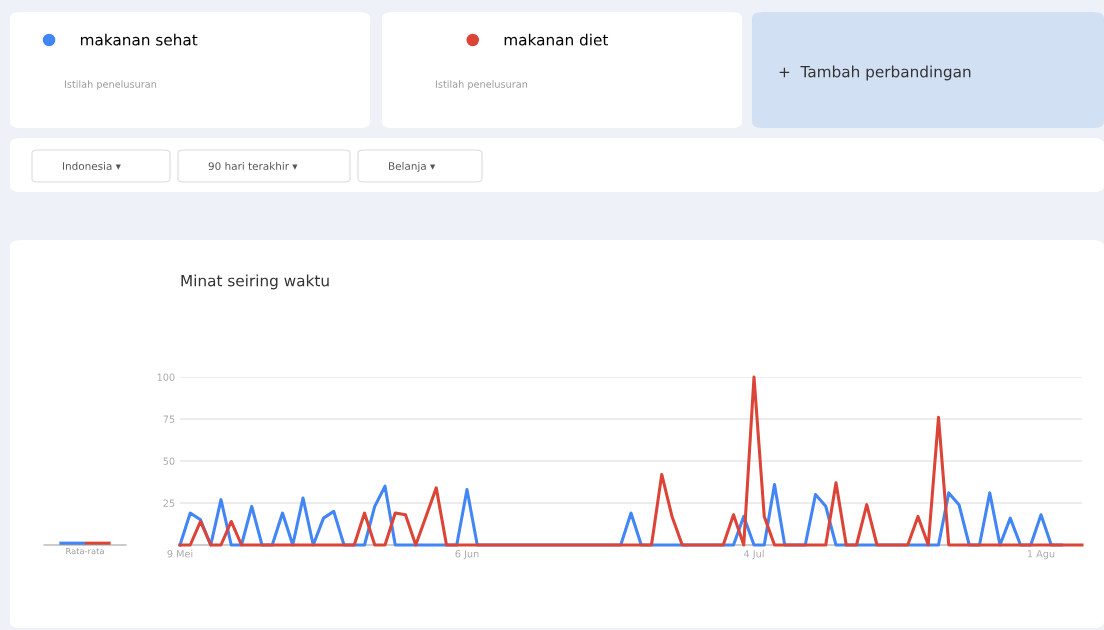 This screenshot has height=630, width=1104. What do you see at coordinates (139, 39) in the screenshot?
I see `legend-label: makanan sehat` at bounding box center [139, 39].